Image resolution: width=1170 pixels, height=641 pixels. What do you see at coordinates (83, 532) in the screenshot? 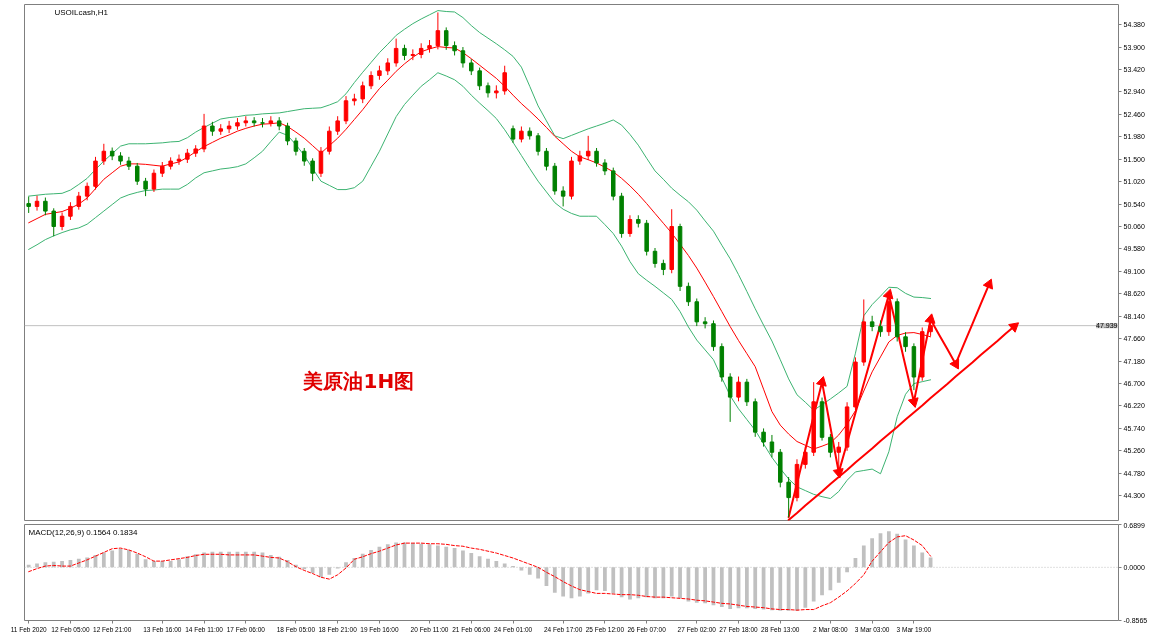
I see `chart-title: MACD(12,26,9) 0.1564 0.1834` at bounding box center [83, 532].